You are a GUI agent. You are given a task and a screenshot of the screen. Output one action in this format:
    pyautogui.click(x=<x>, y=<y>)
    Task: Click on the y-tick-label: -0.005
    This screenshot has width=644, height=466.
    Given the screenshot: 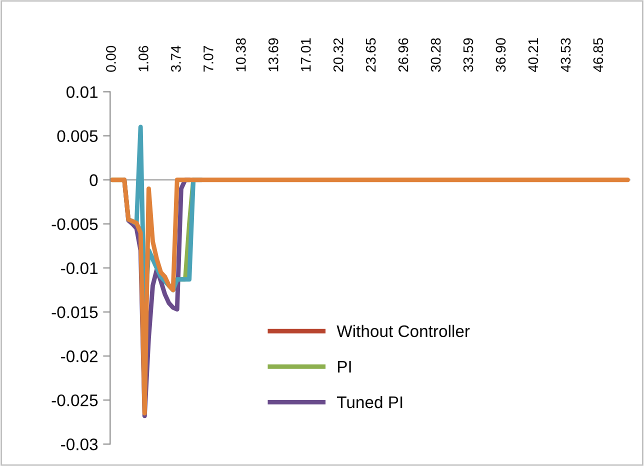 What is the action you would take?
    pyautogui.click(x=75, y=224)
    